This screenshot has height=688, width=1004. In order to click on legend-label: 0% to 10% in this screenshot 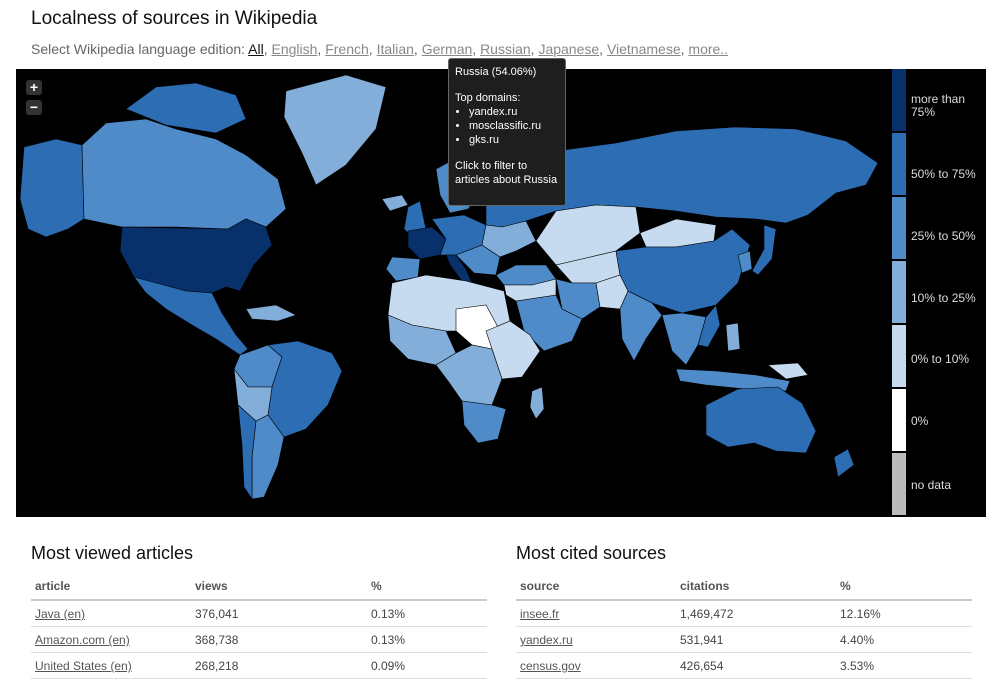, I will do `click(940, 359)`.